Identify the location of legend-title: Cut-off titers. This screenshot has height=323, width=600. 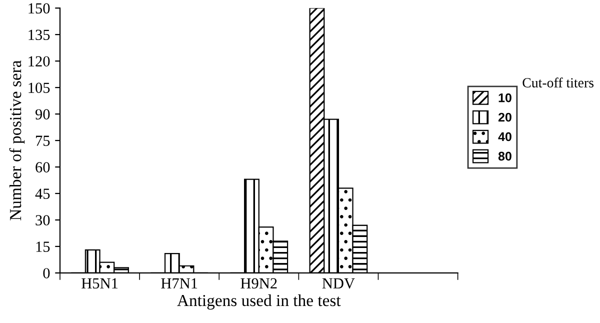
(558, 83).